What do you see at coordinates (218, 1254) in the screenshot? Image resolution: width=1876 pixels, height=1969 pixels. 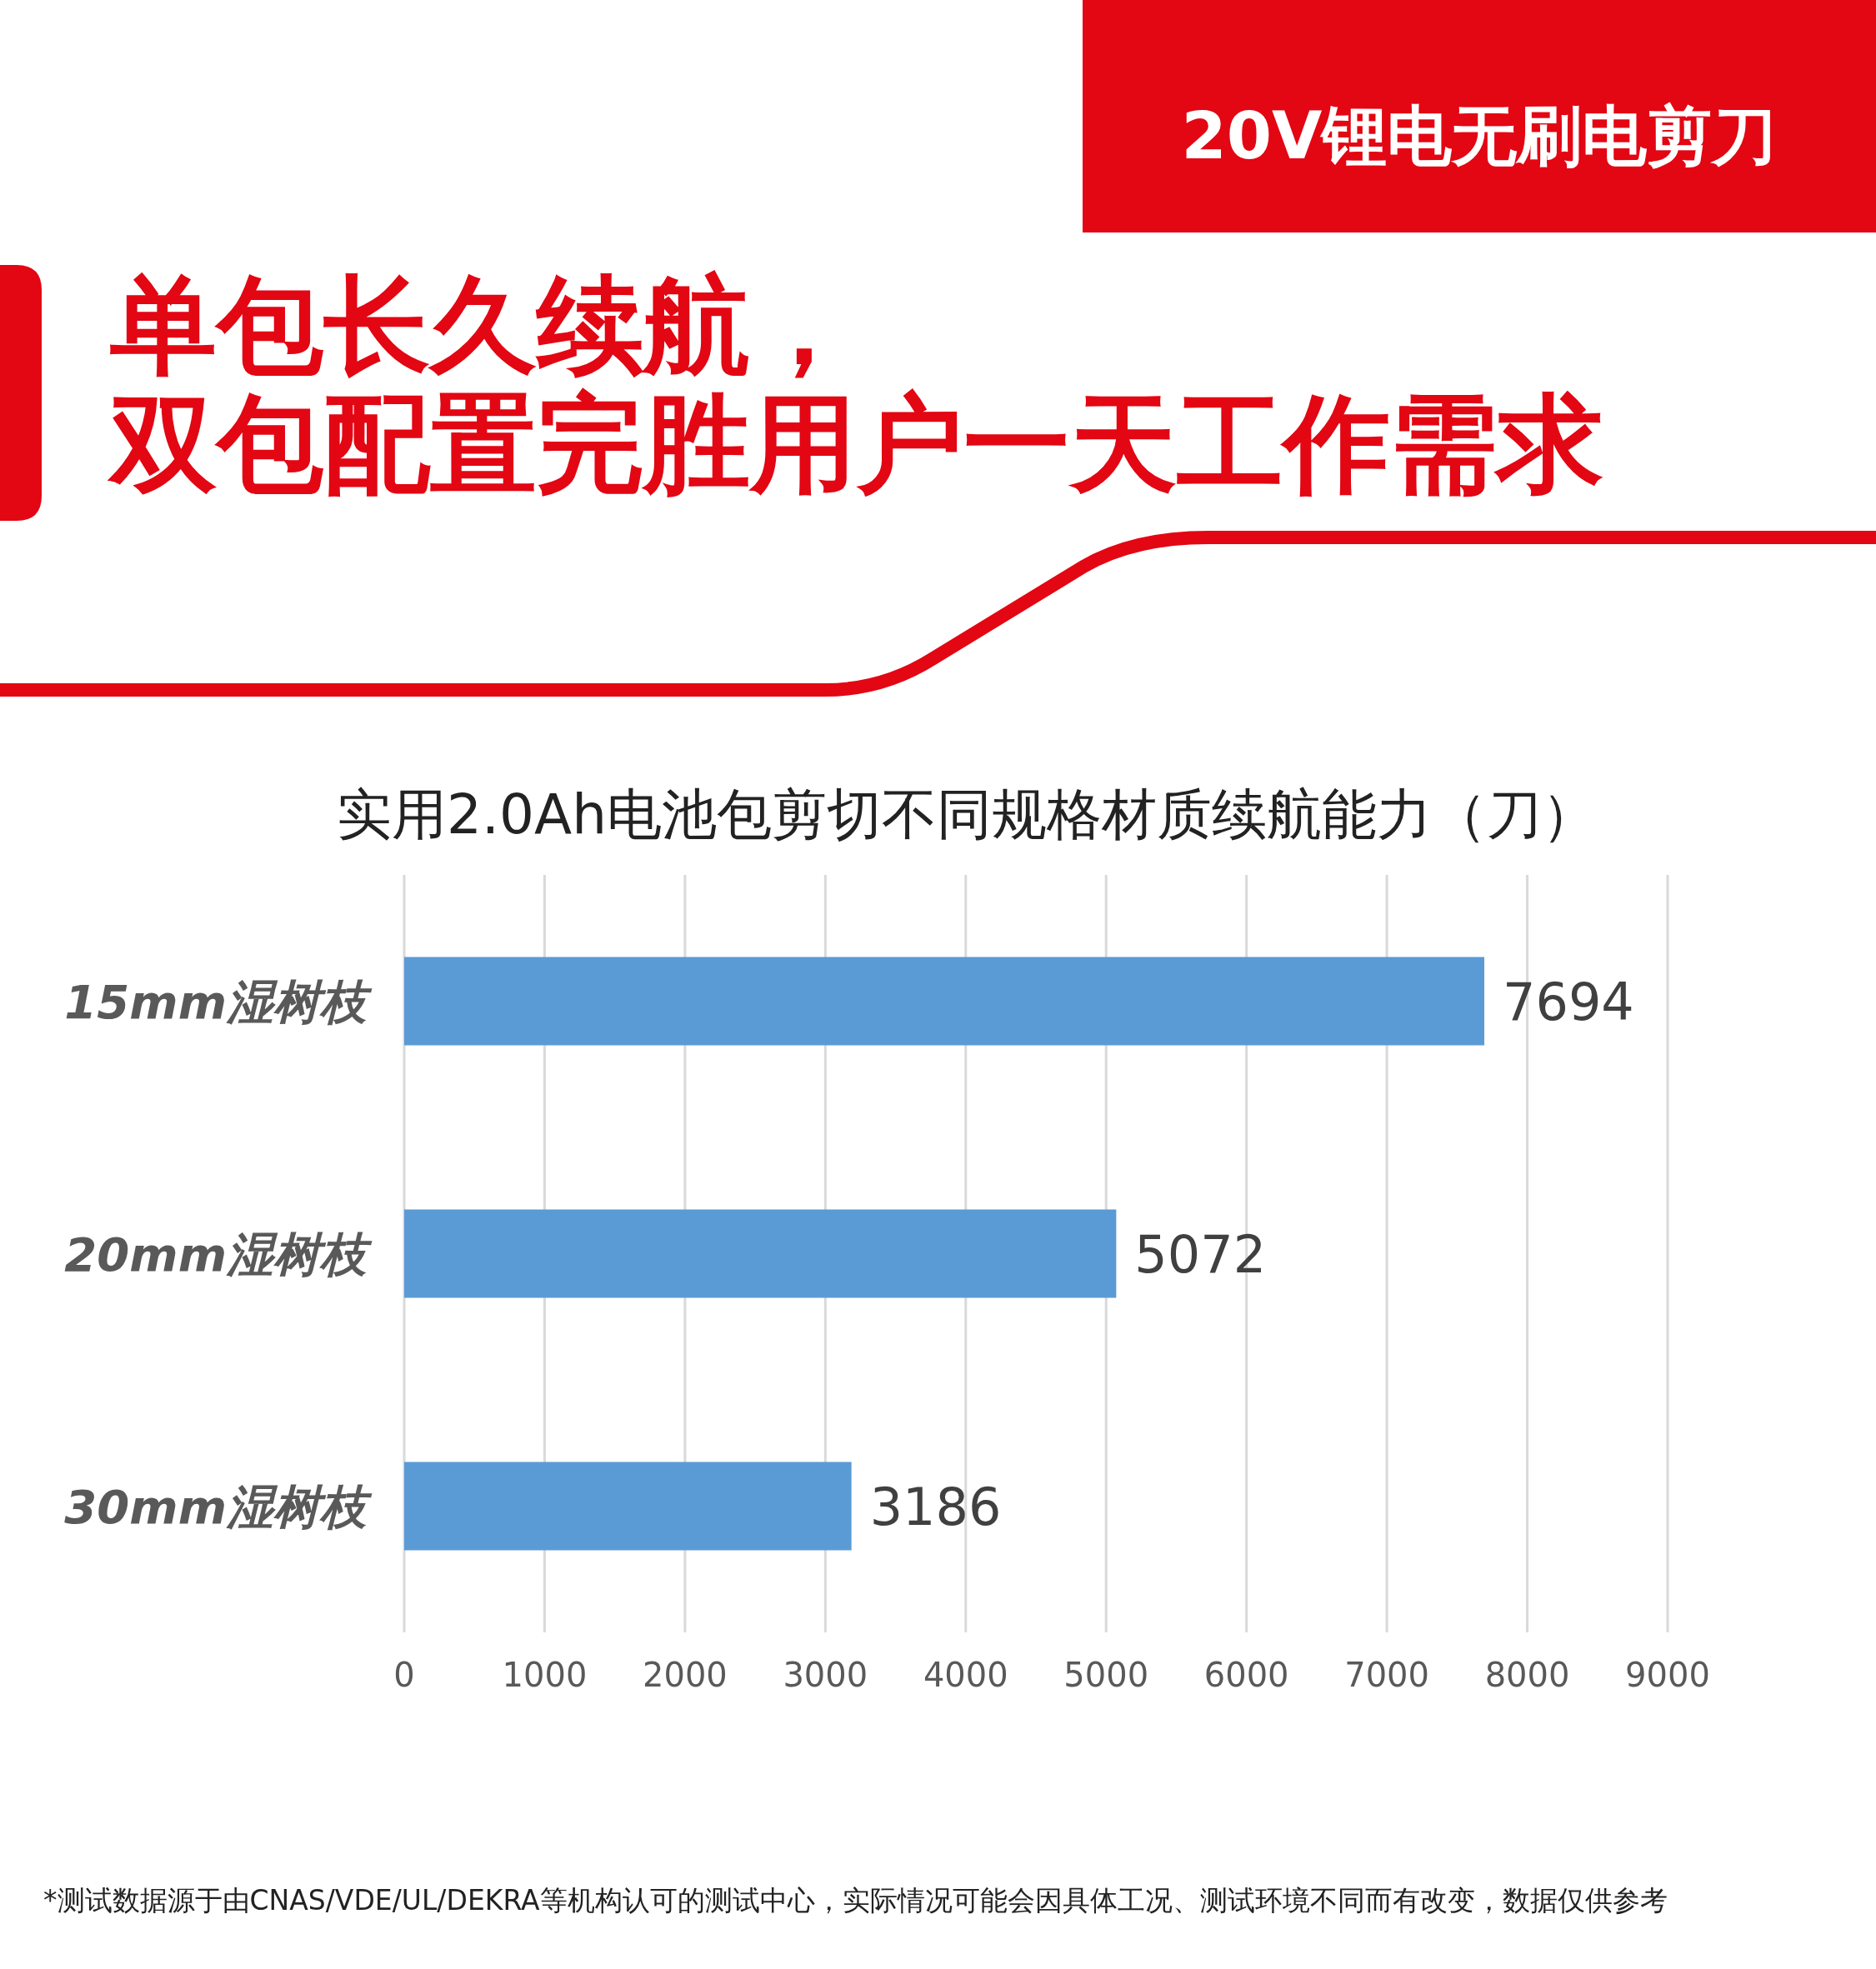 I see `y-tick-label: 20mm湿树枝` at bounding box center [218, 1254].